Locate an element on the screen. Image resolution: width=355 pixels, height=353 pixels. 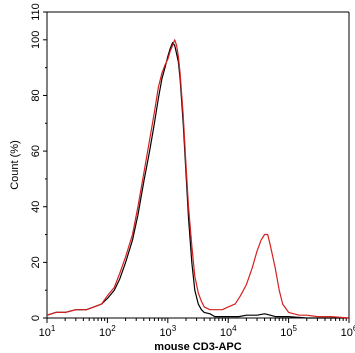
x-tick-exponent: 6 is located at coordinates (354, 328).